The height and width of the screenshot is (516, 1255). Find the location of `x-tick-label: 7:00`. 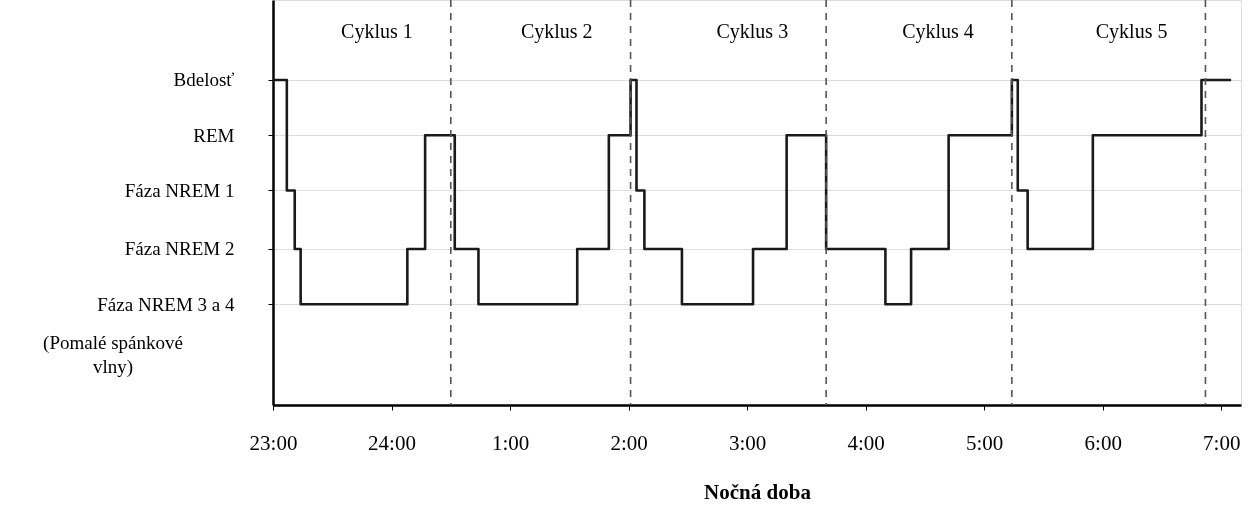

x-tick-label: 7:00 is located at coordinates (1222, 442).